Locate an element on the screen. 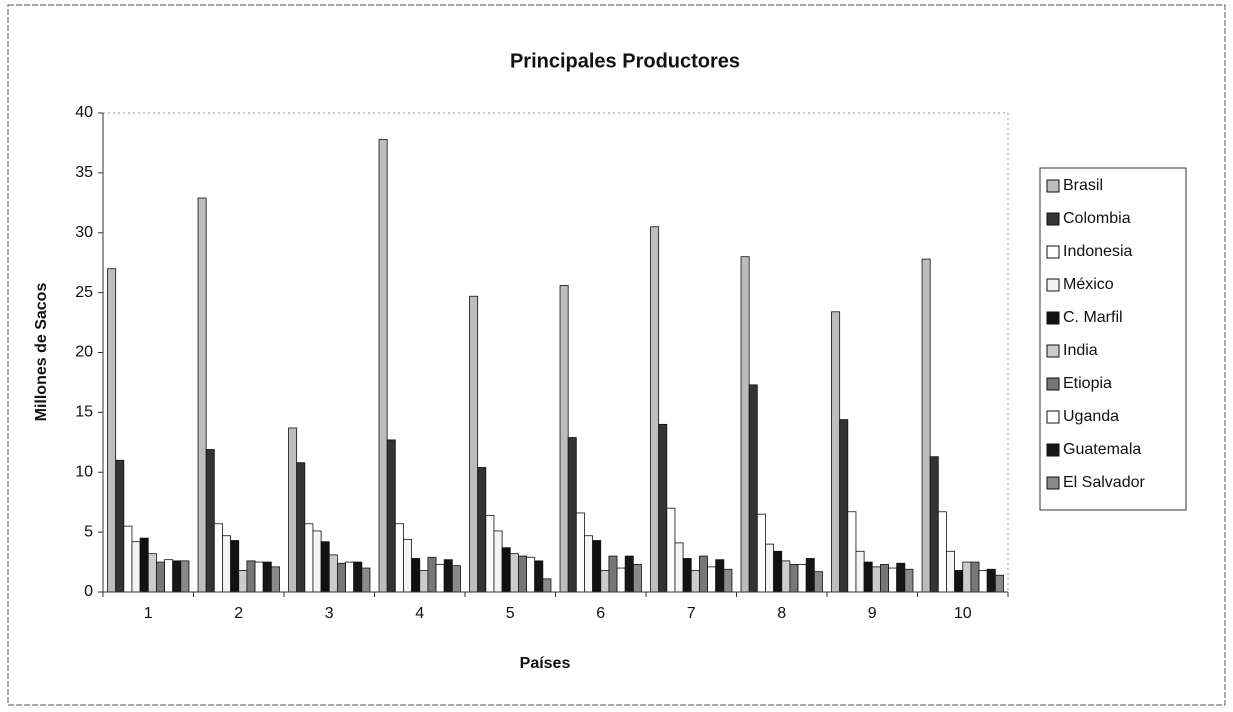 The width and height of the screenshot is (1233, 712). legend-label: Colombia is located at coordinates (1097, 218).